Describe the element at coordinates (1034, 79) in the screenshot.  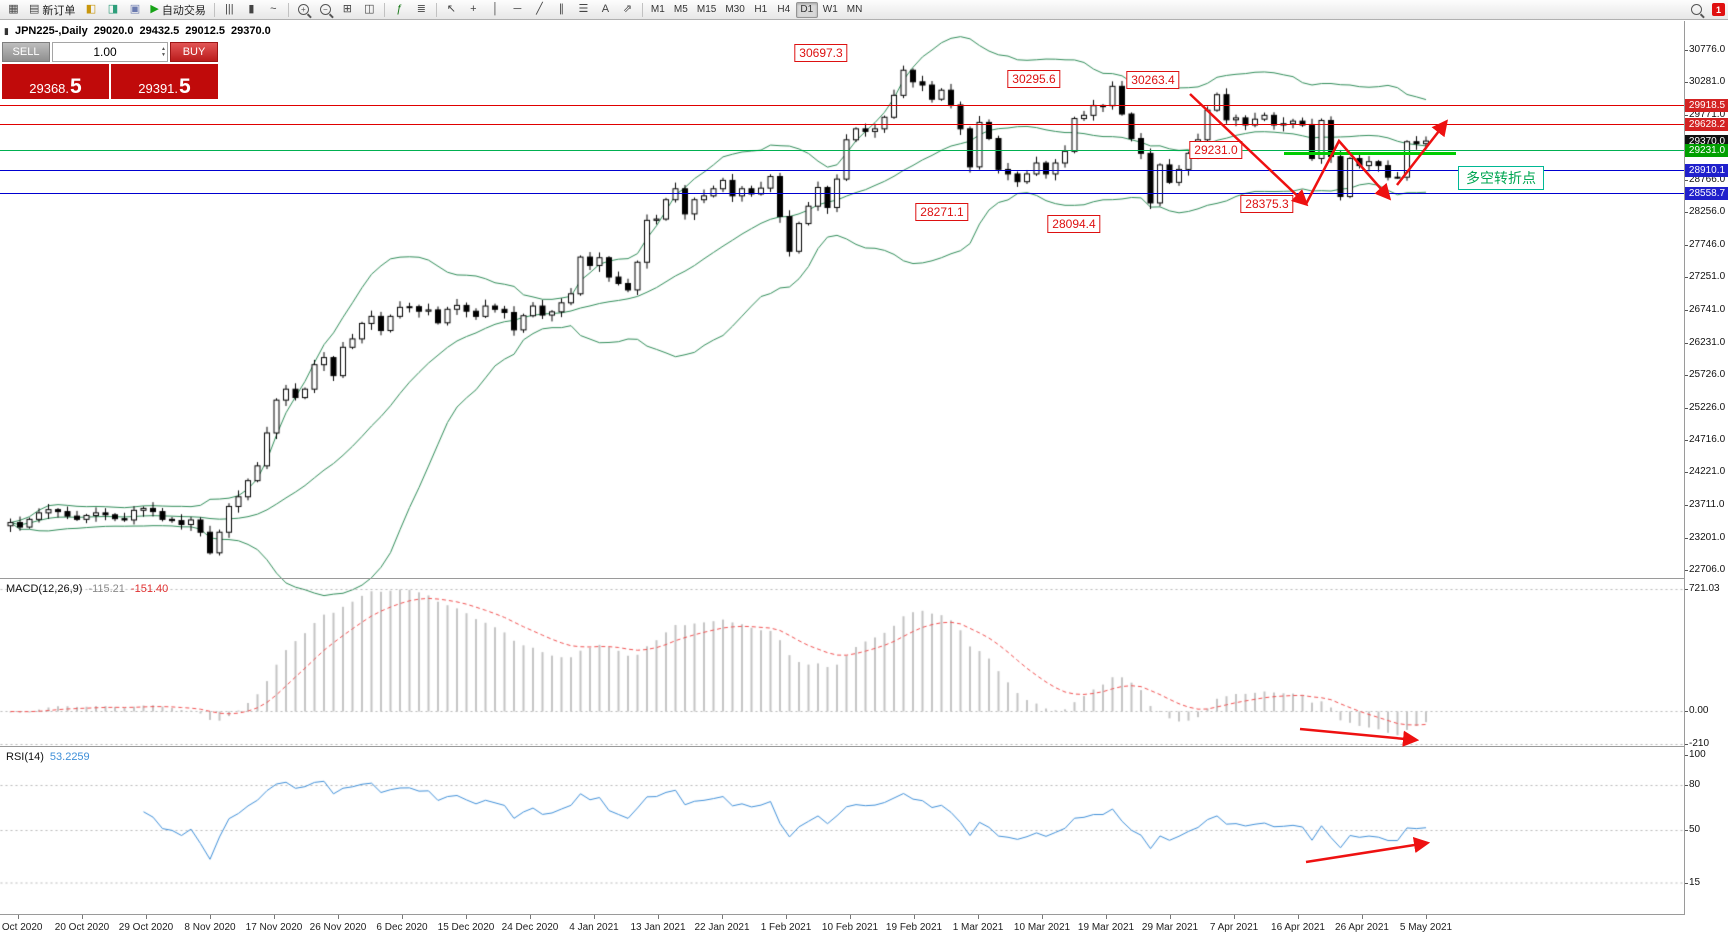
I see `price-annotation: 30295.6` at that location.